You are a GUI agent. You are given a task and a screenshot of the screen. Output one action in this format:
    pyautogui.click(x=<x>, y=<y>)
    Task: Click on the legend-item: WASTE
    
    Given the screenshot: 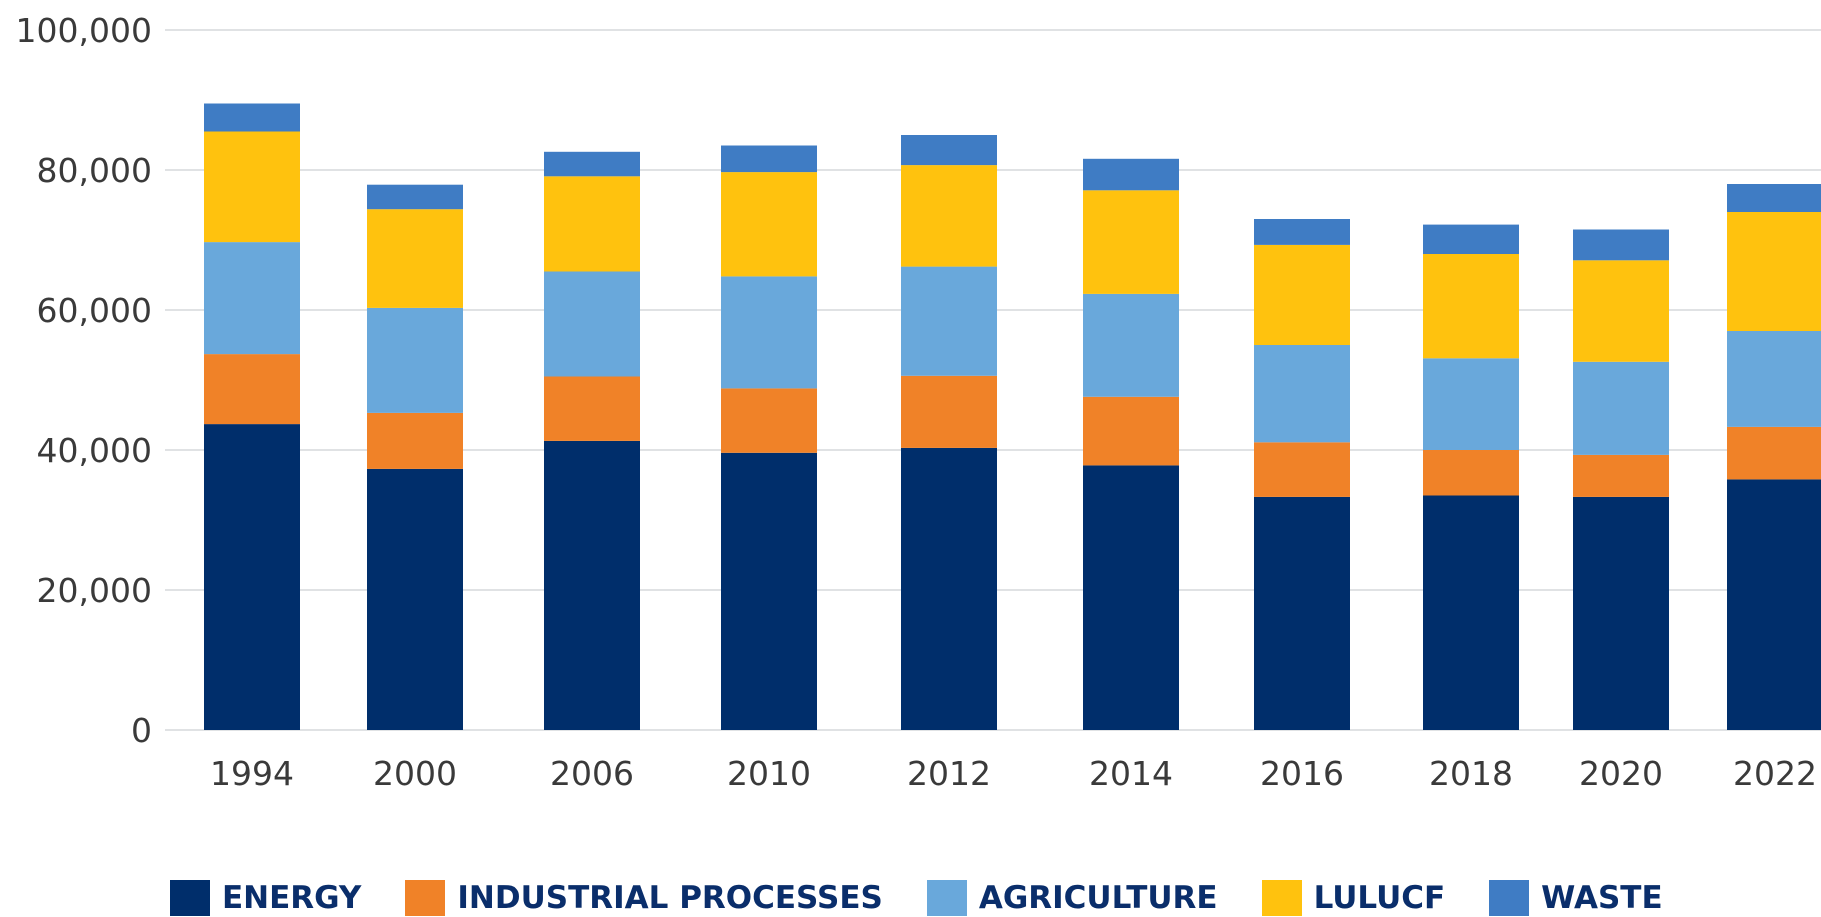 What is the action you would take?
    pyautogui.click(x=1575, y=898)
    